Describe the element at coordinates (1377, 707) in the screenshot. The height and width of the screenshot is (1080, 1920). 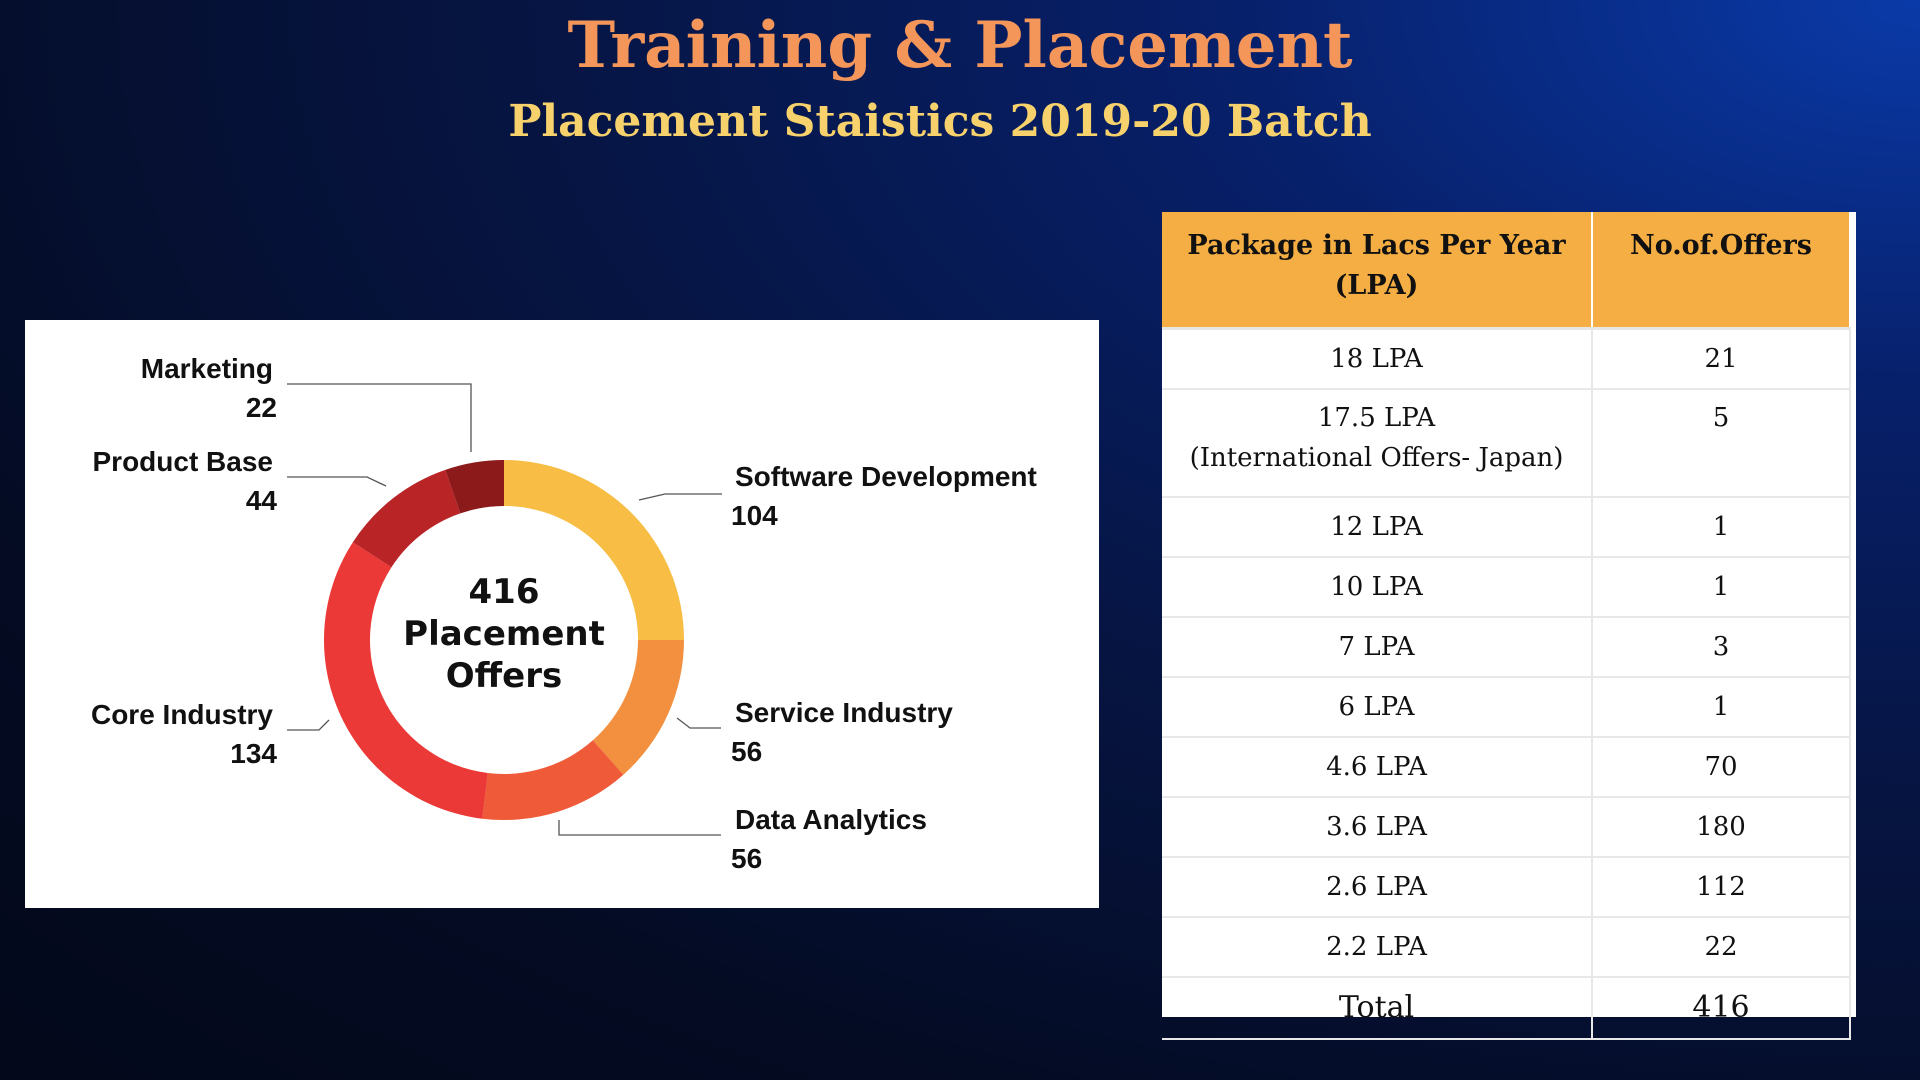
I see `cell-package: 6 LPA` at that location.